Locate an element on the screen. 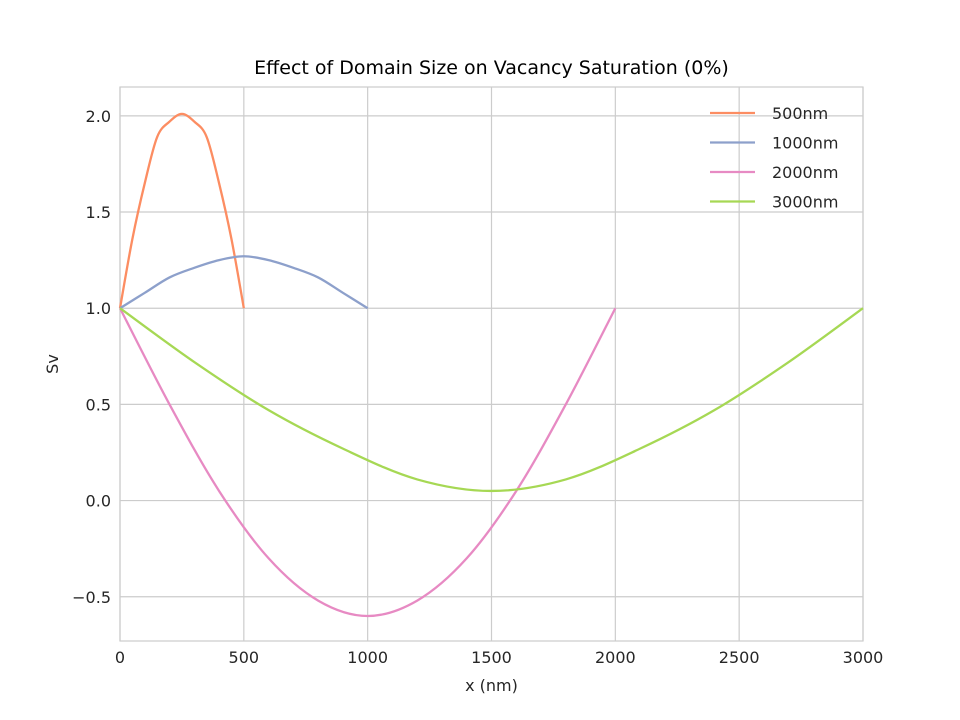 The image size is (960, 720). legend-label: 3000nm is located at coordinates (805, 202).